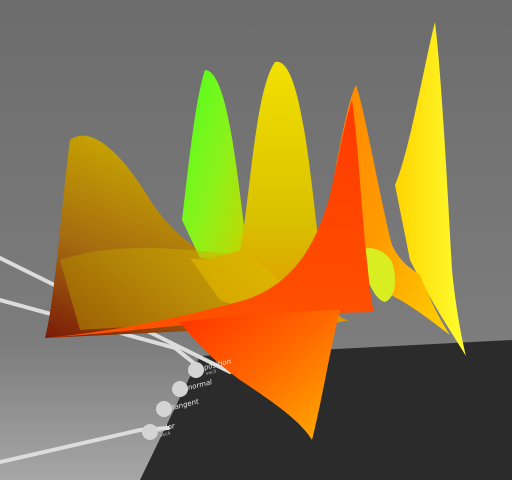  I want to click on socket-position, so click(196, 370).